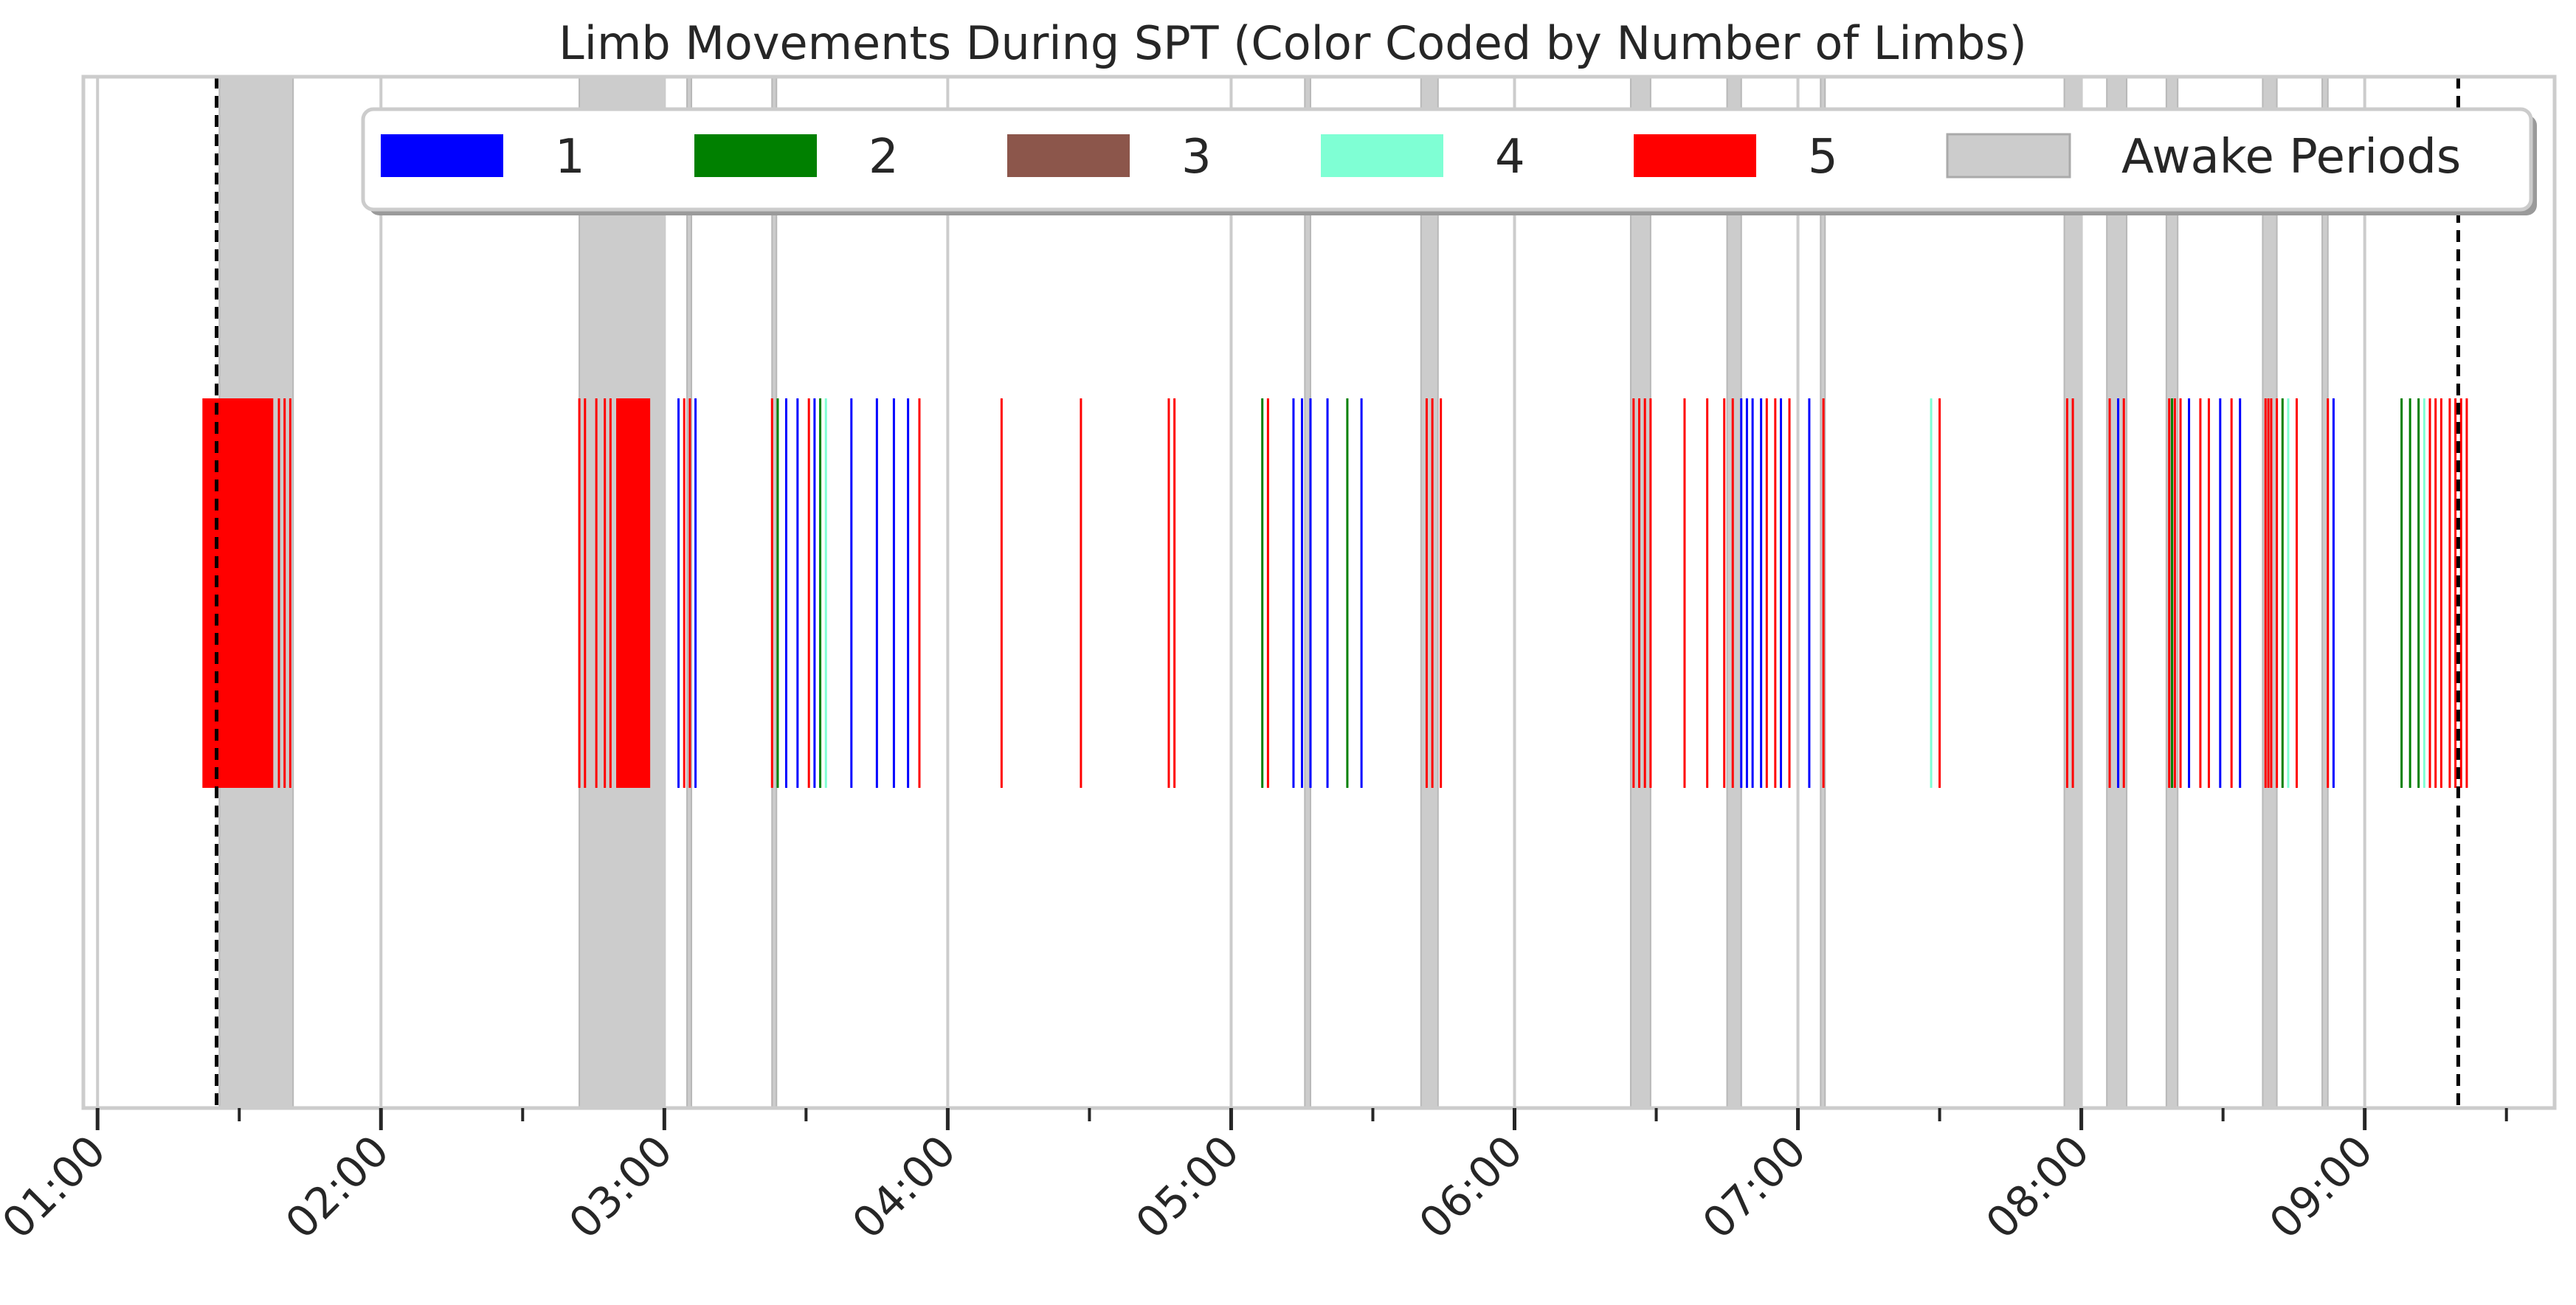 Image resolution: width=2576 pixels, height=1305 pixels. I want to click on x-axis-ticks, so click(1301, 1119).